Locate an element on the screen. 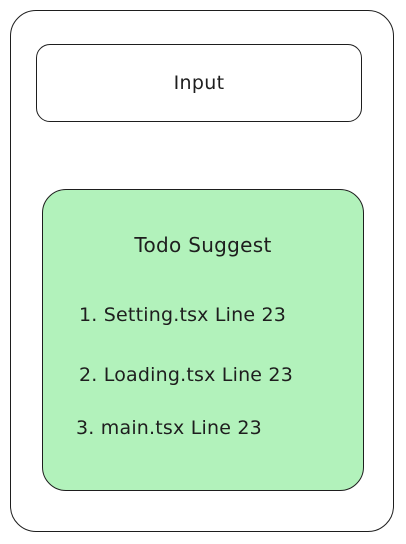 The width and height of the screenshot is (406, 544). input-label: Input is located at coordinates (199, 83).